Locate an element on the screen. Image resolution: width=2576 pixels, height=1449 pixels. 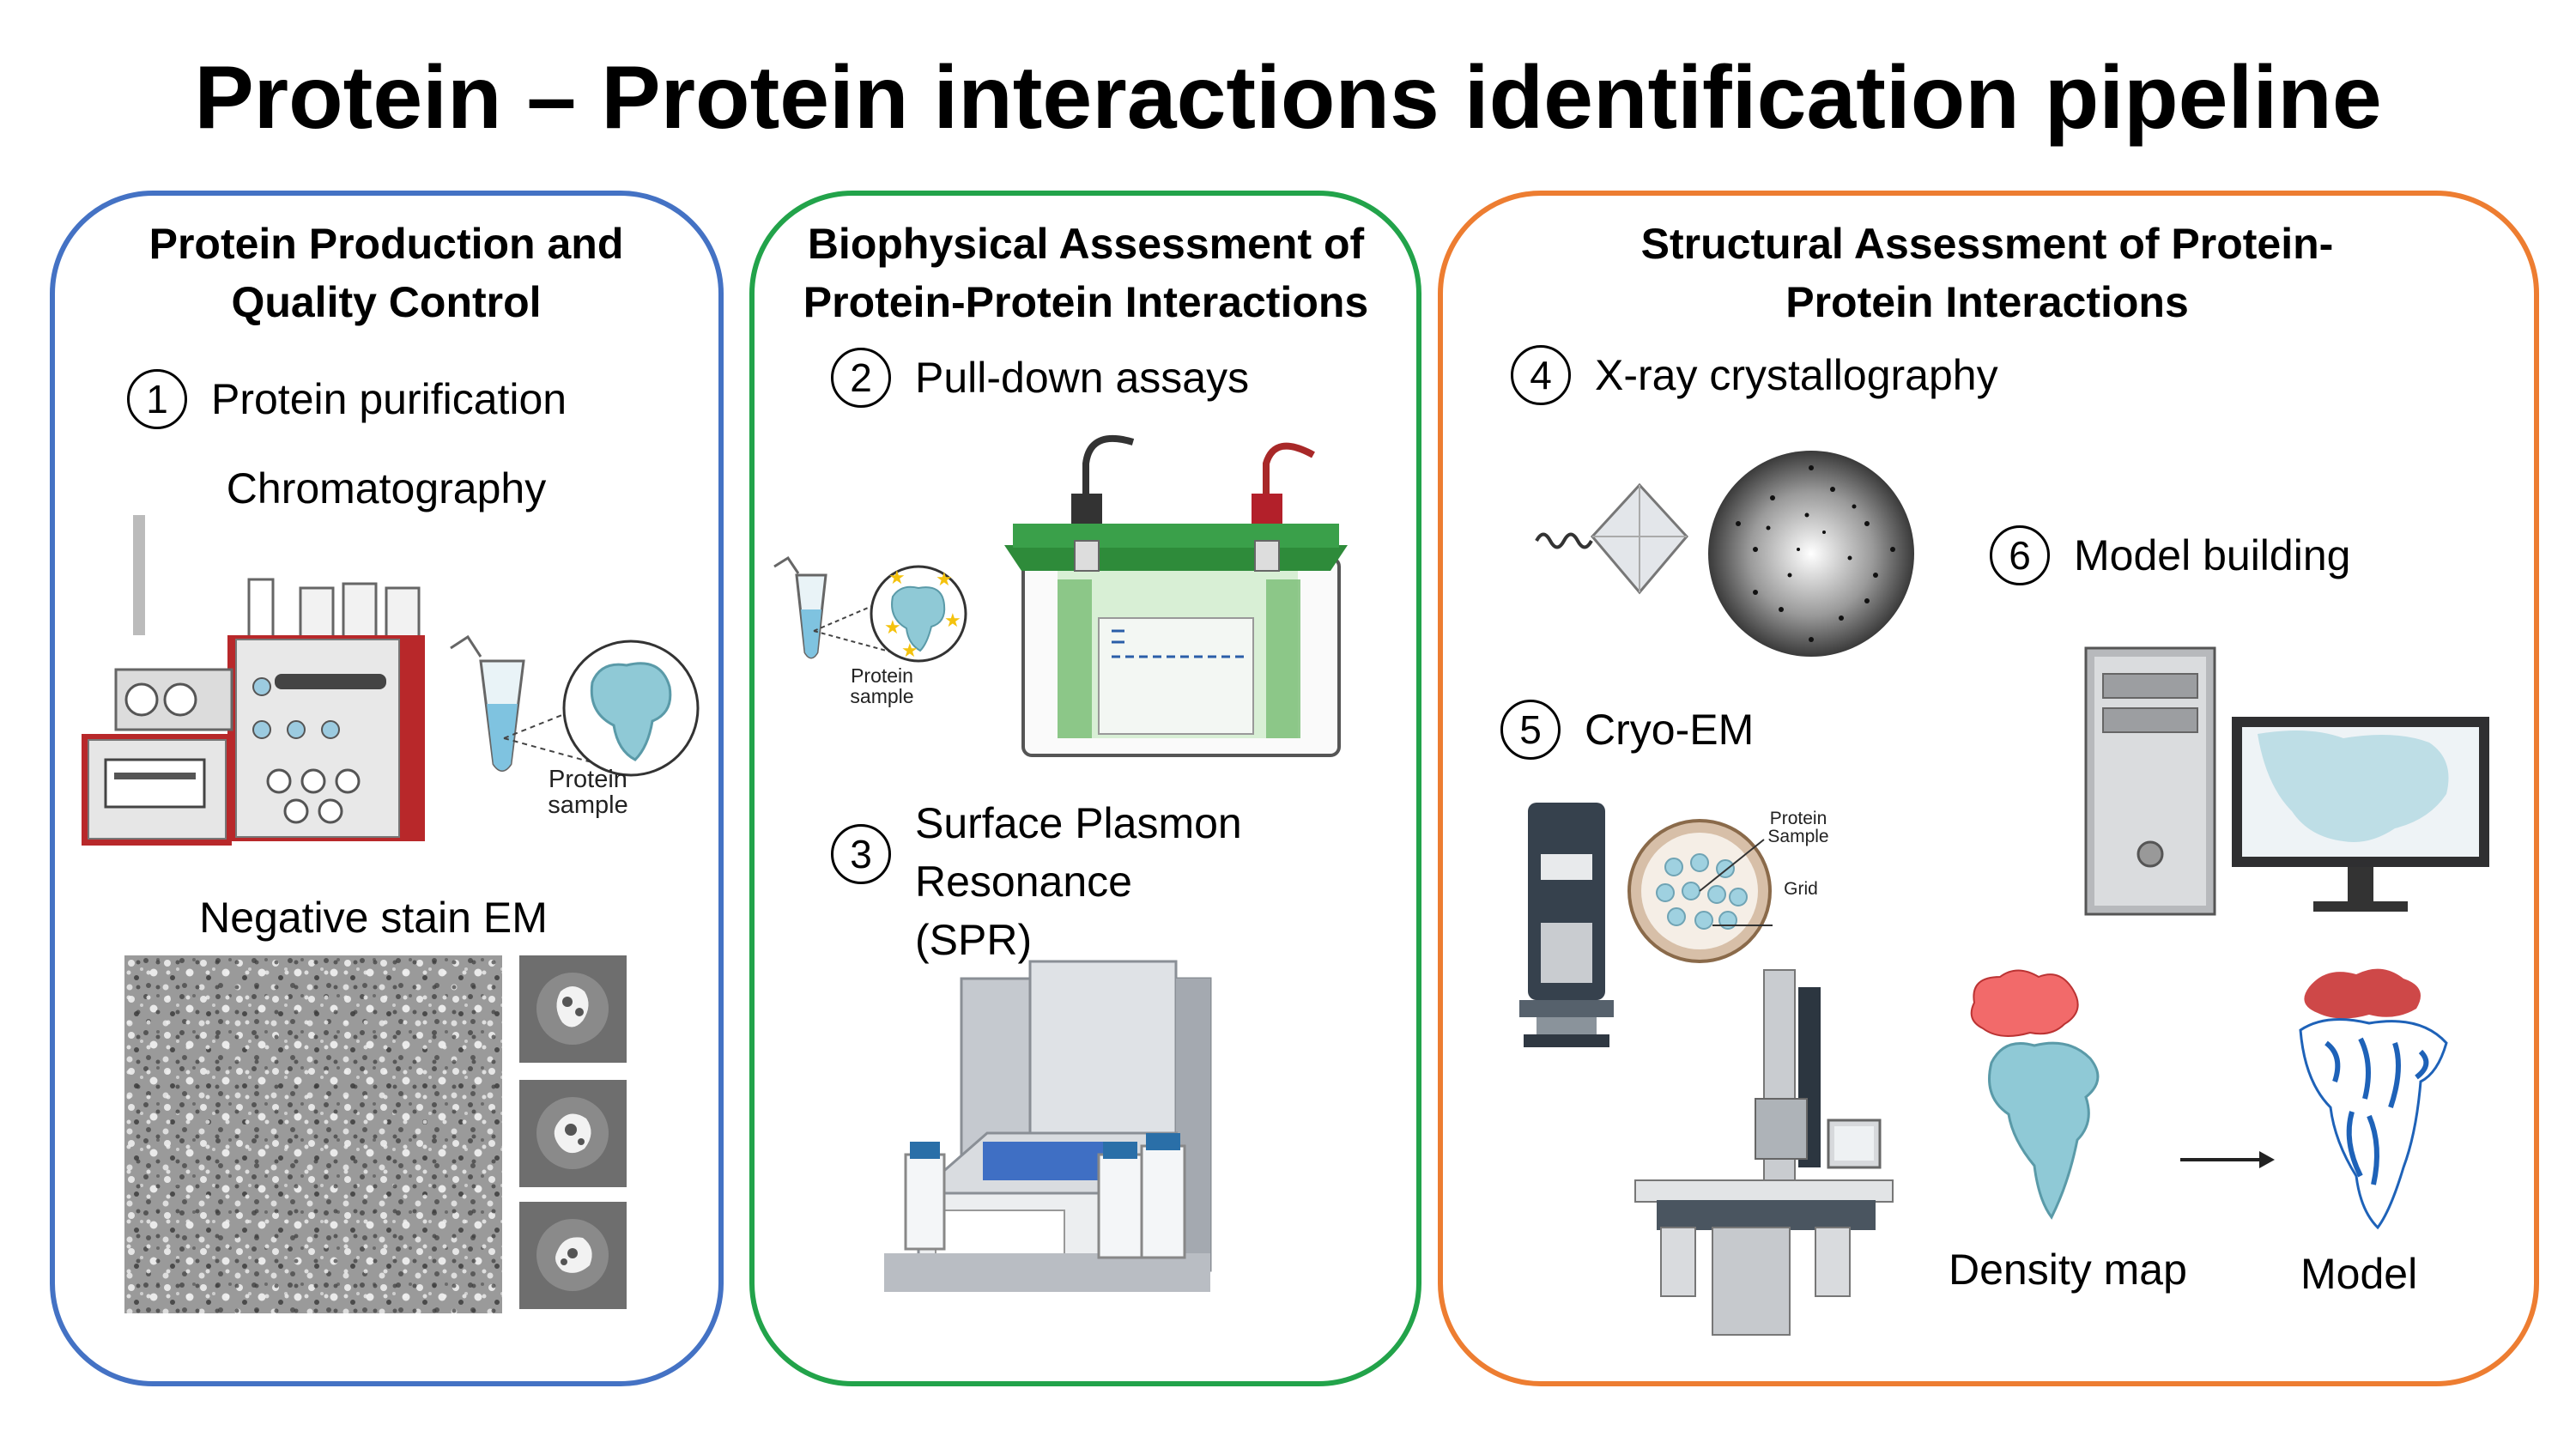
step-2: 2 Pull-down assays is located at coordinates (1040, 378).